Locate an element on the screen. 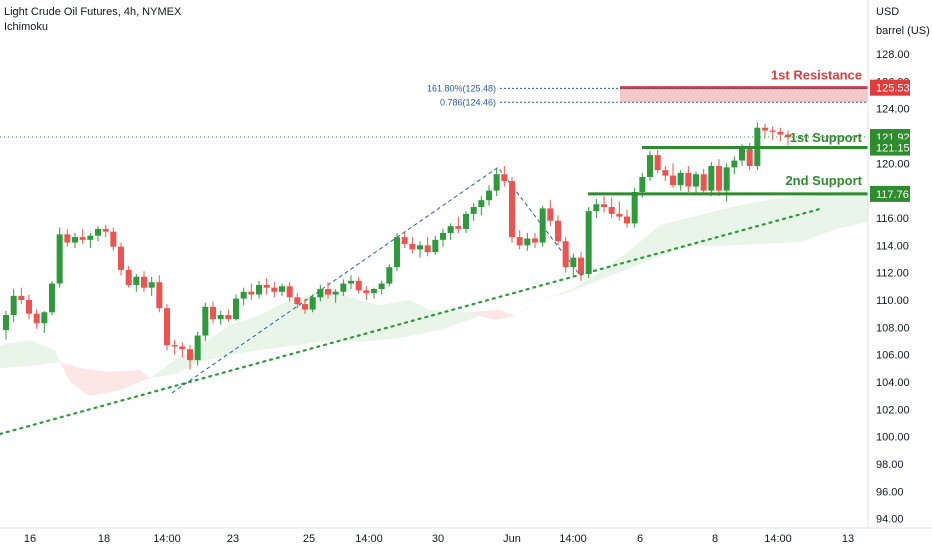 Image resolution: width=932 pixels, height=550 pixels. price-tick-label: 94.00 is located at coordinates (890, 520).